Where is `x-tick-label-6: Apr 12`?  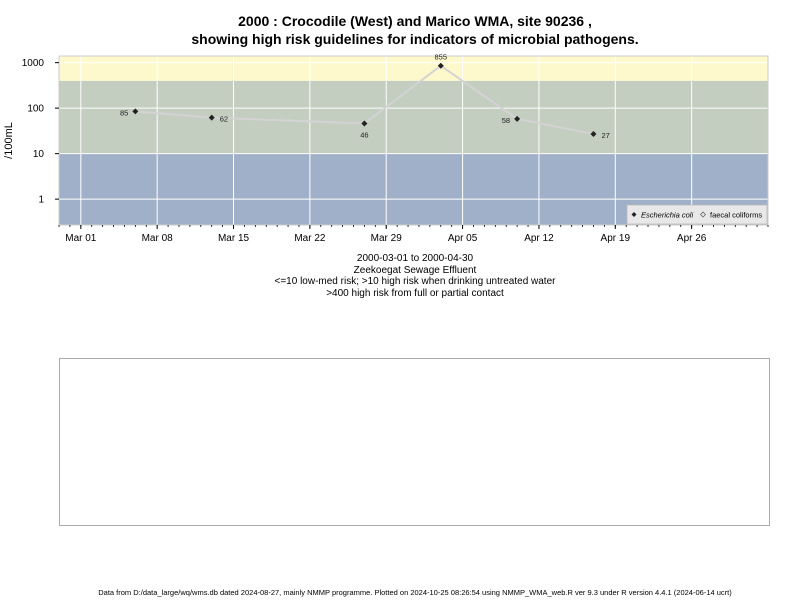
x-tick-label-6: Apr 12 is located at coordinates (539, 238).